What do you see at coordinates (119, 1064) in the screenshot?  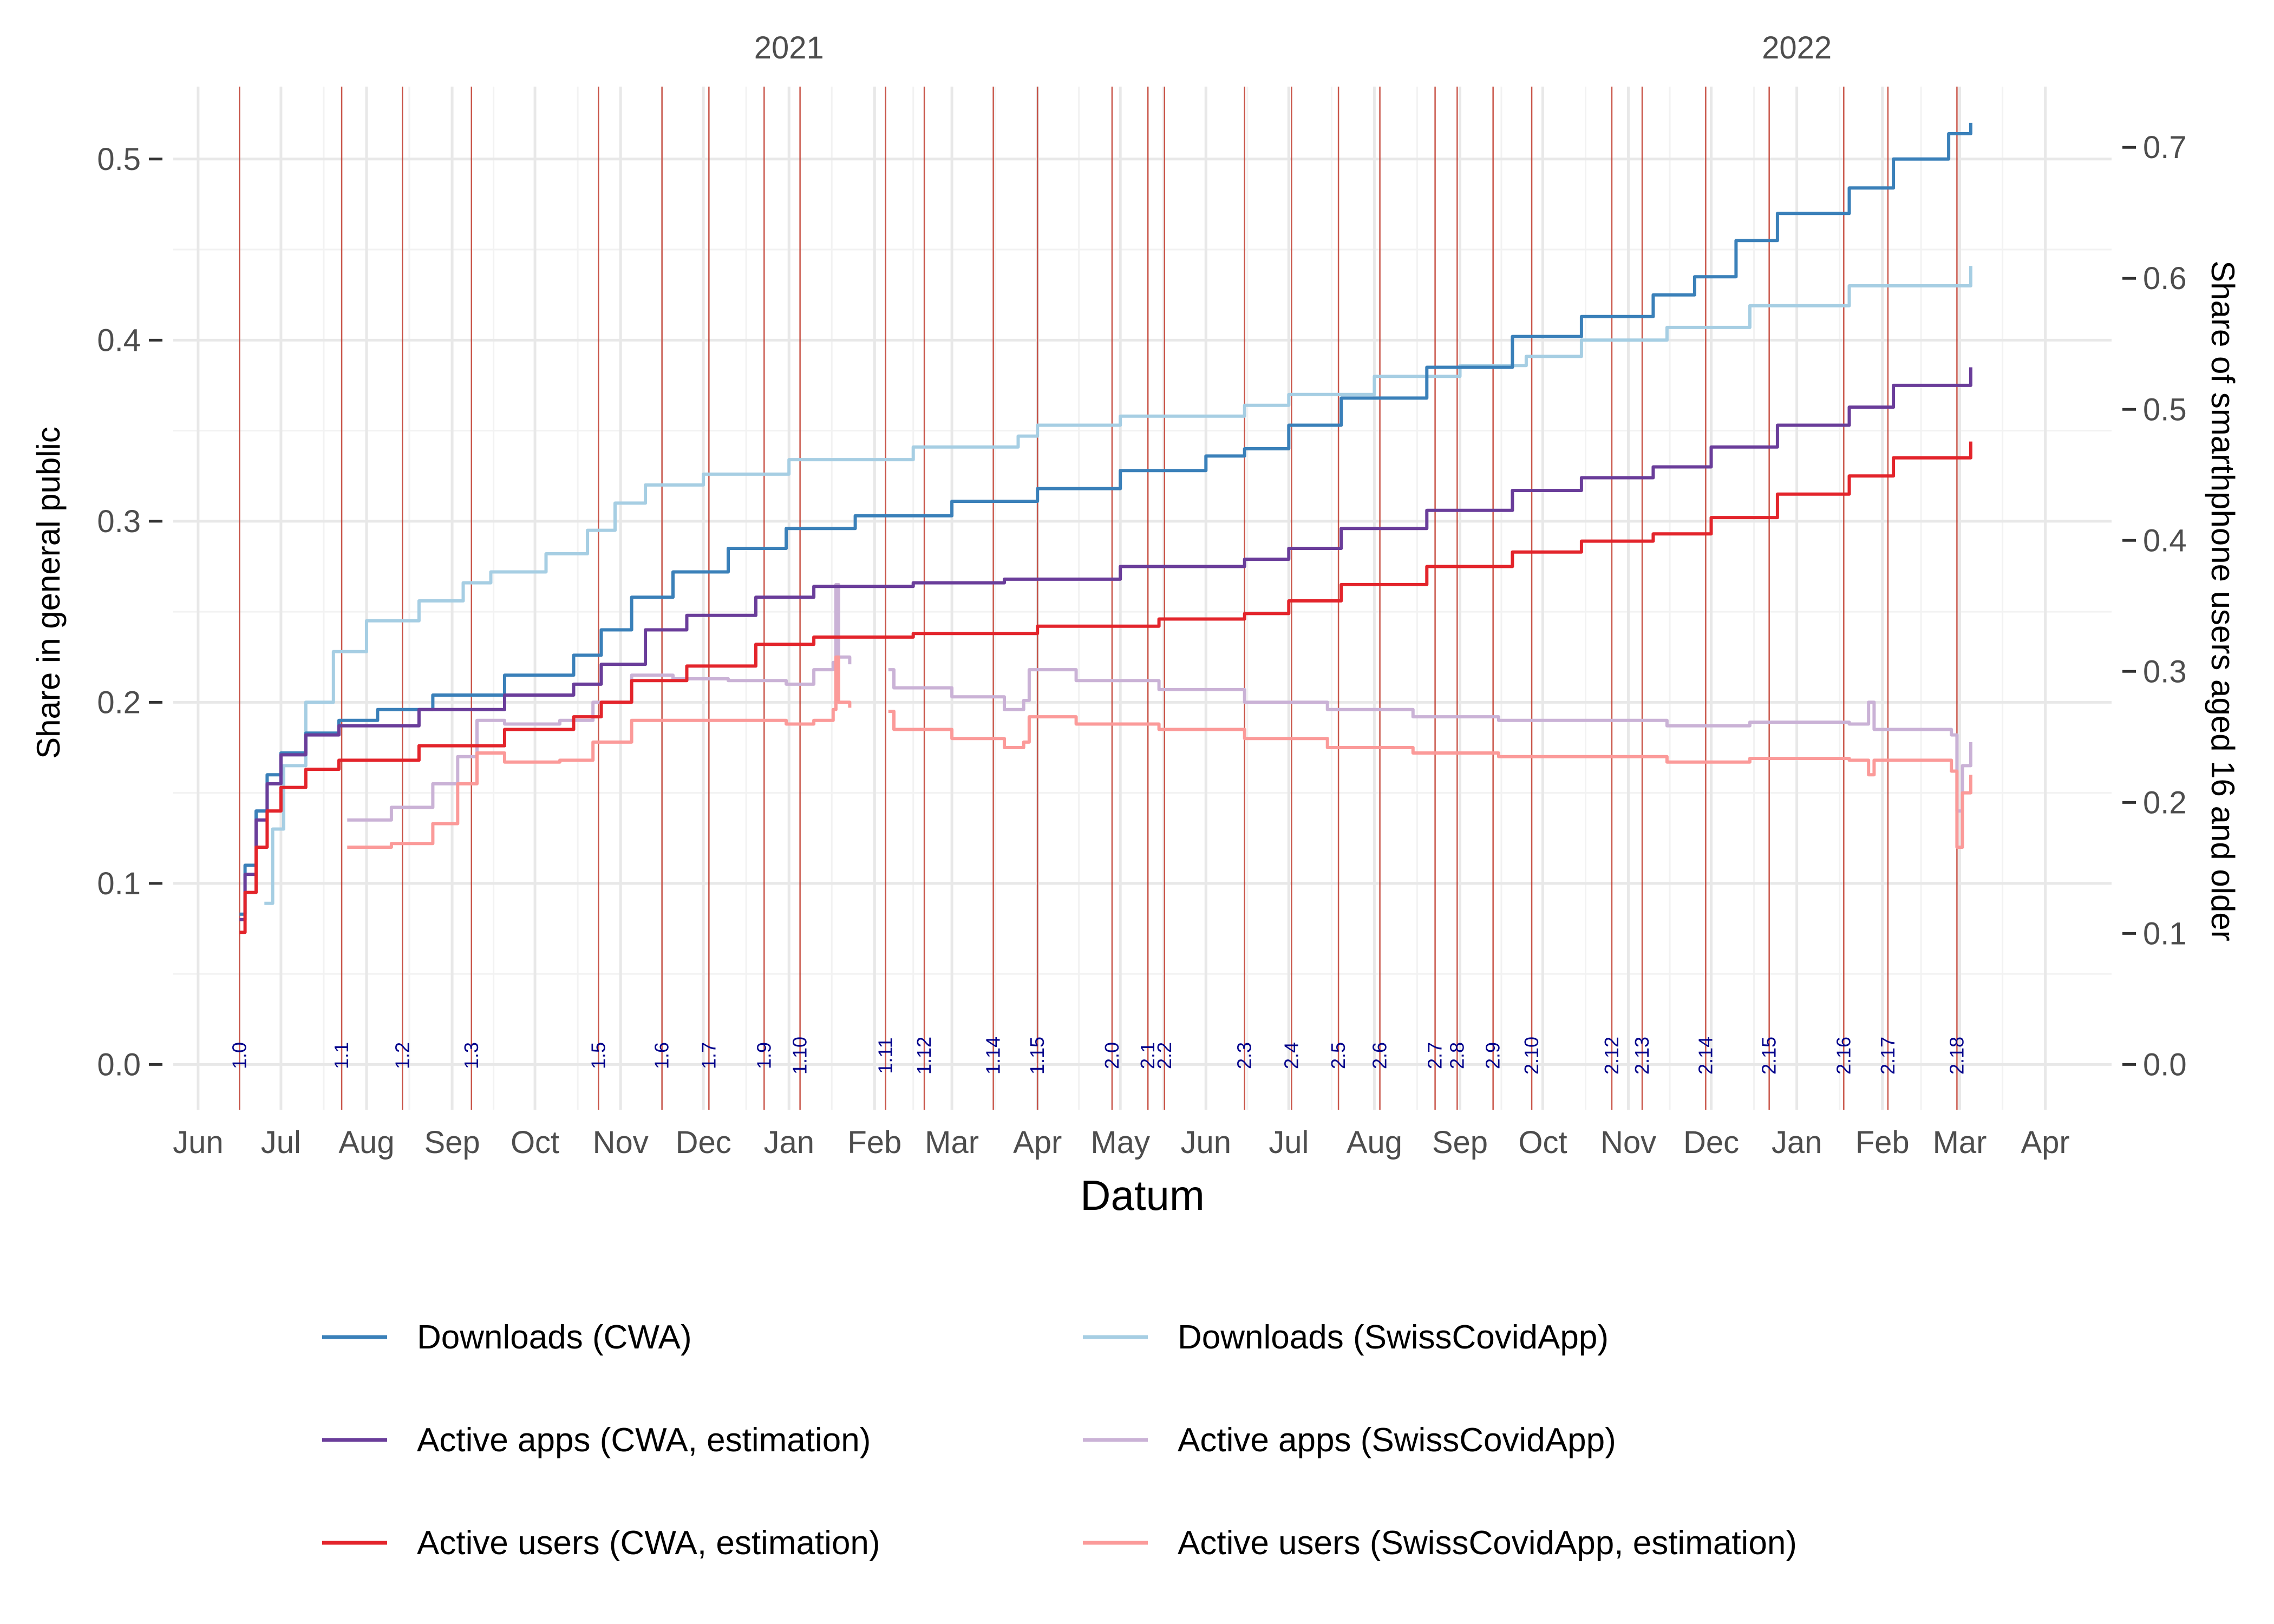 I see `y-tick-label-left: 0.0` at bounding box center [119, 1064].